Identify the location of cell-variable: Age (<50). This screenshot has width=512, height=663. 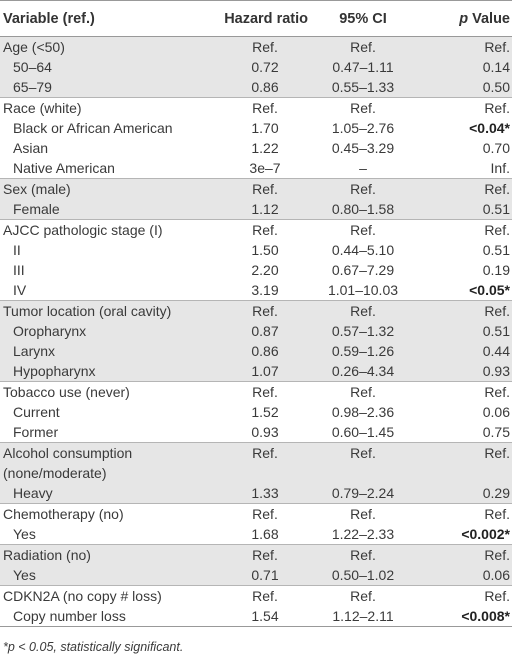
(98, 46).